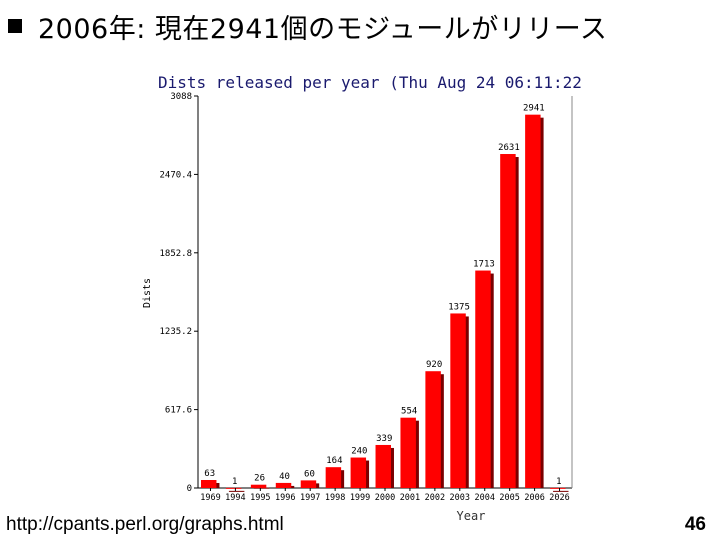  What do you see at coordinates (384, 439) in the screenshot?
I see `bar-value-label: 339` at bounding box center [384, 439].